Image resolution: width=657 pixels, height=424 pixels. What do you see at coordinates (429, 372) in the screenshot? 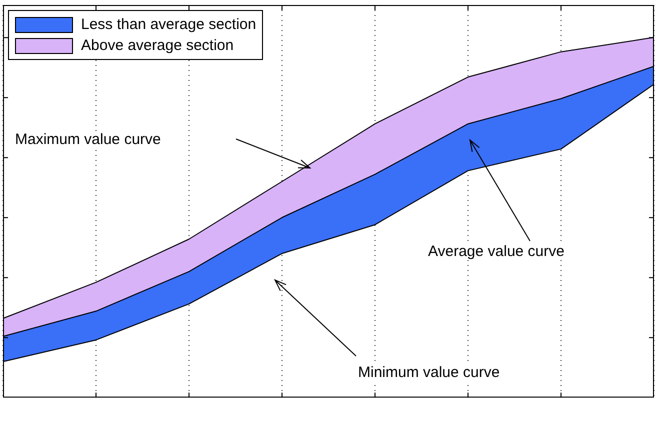
I see `annotation: Minimum value curve` at bounding box center [429, 372].